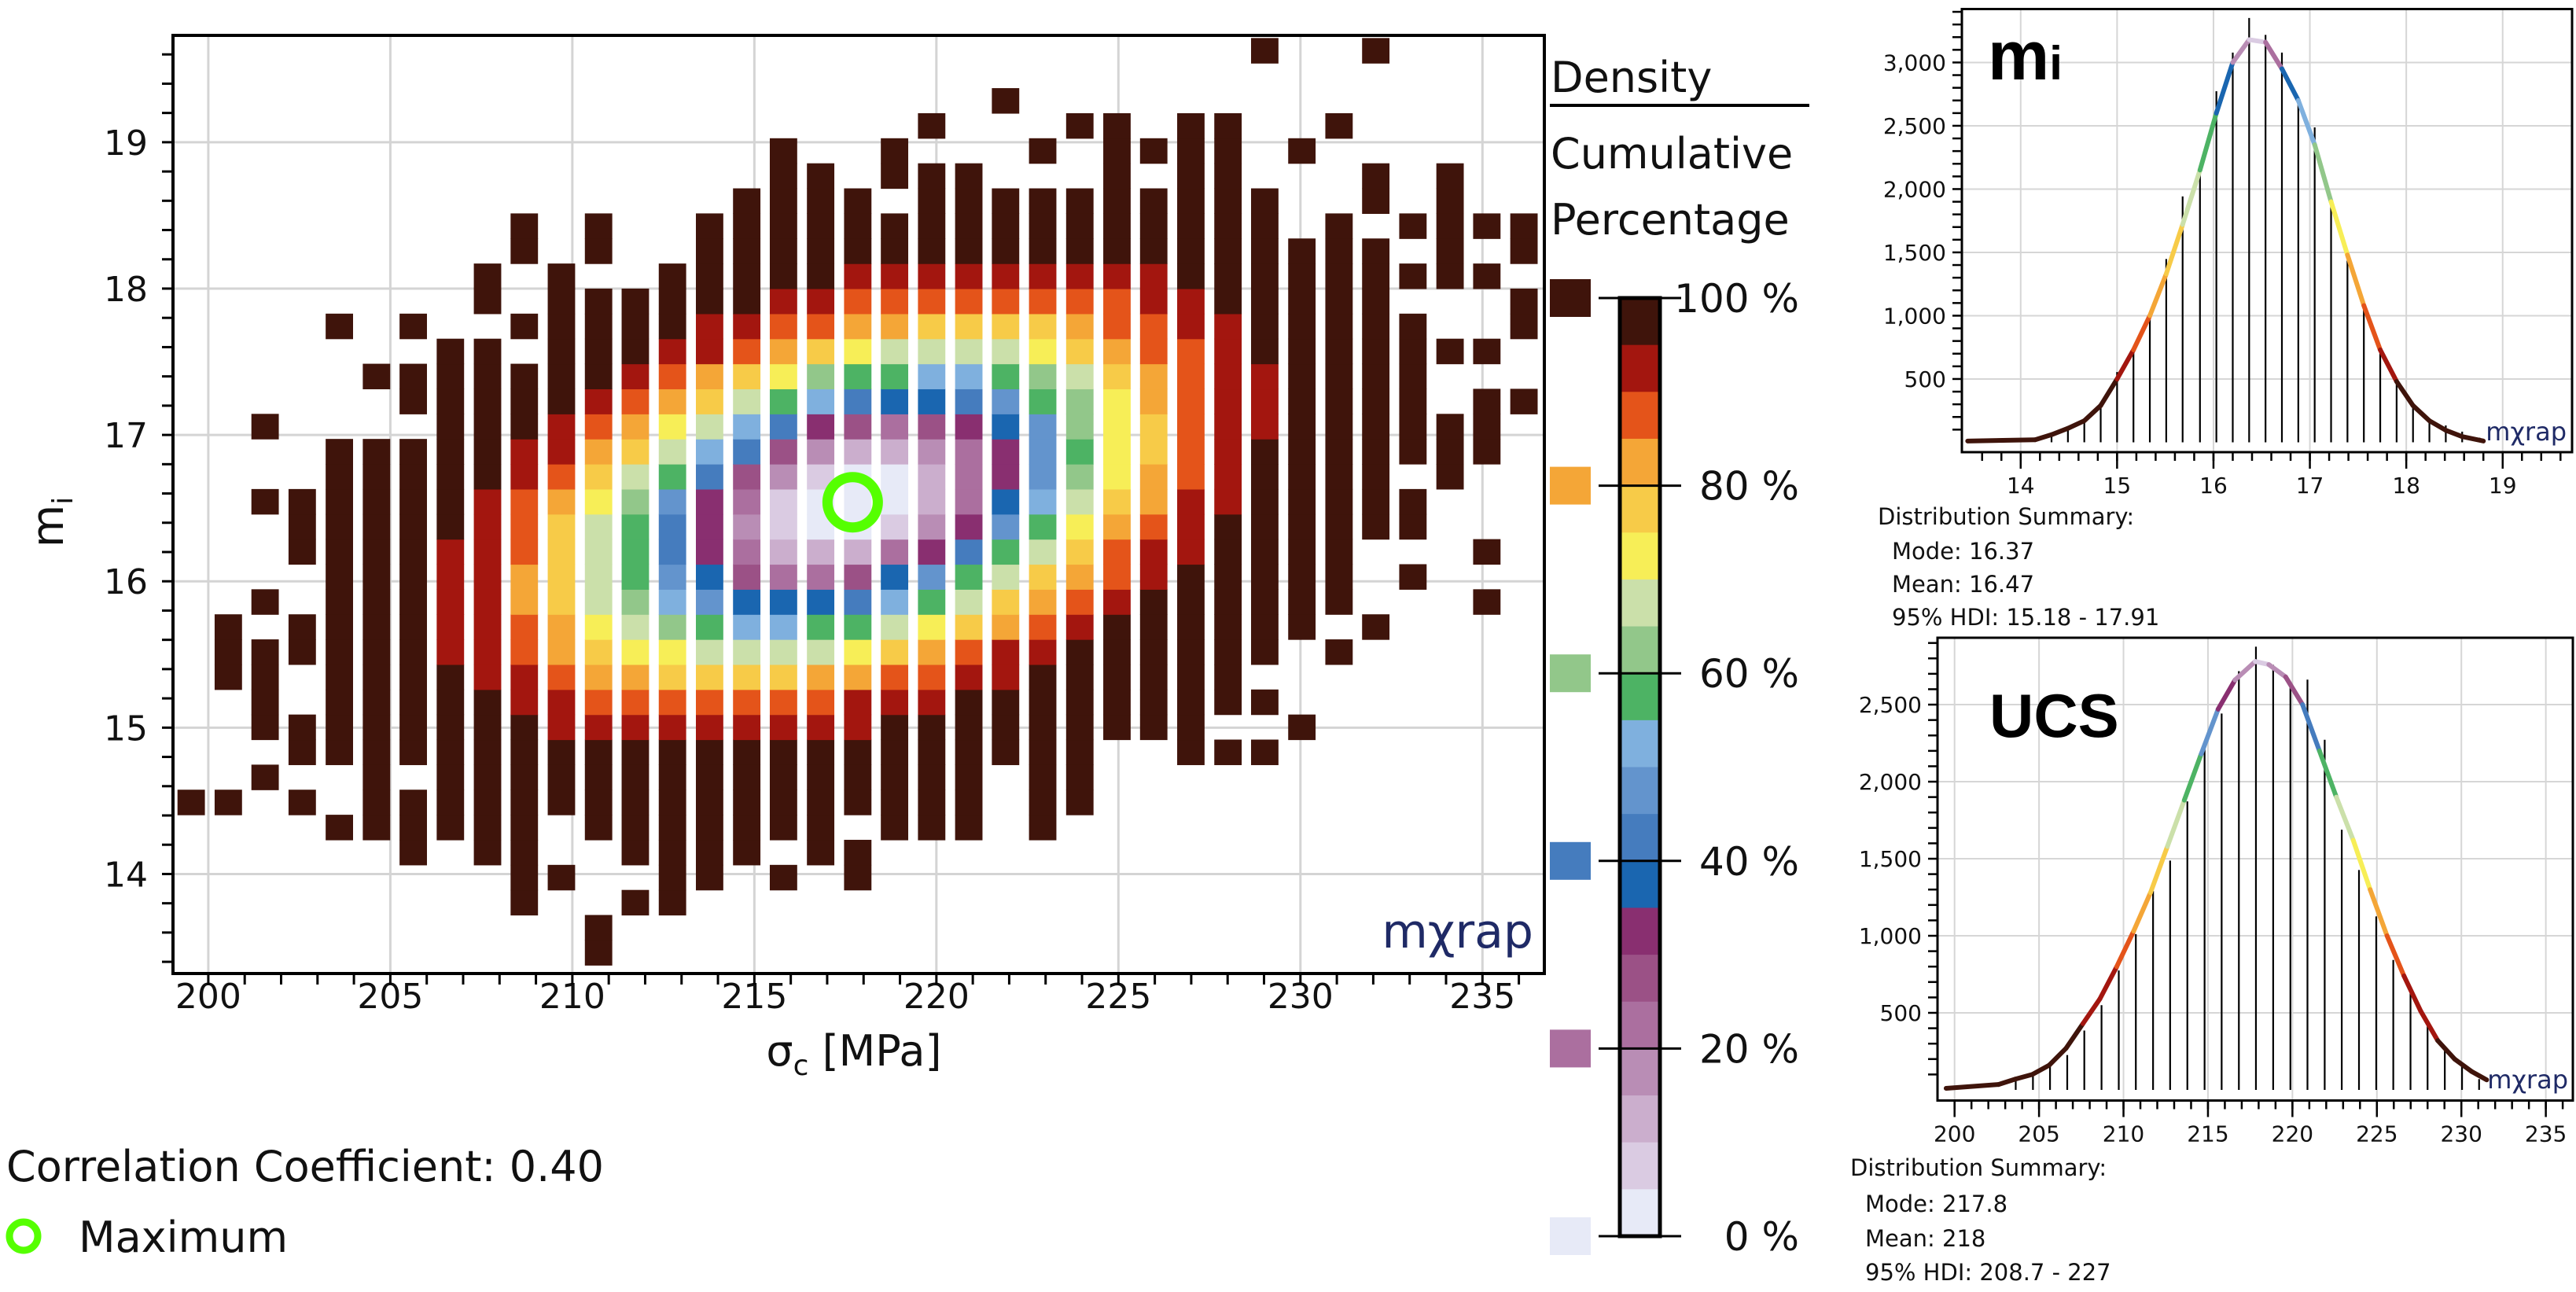 The image size is (2576, 1292). I want to click on summary-mode: Mode: 16.37, so click(1963, 551).